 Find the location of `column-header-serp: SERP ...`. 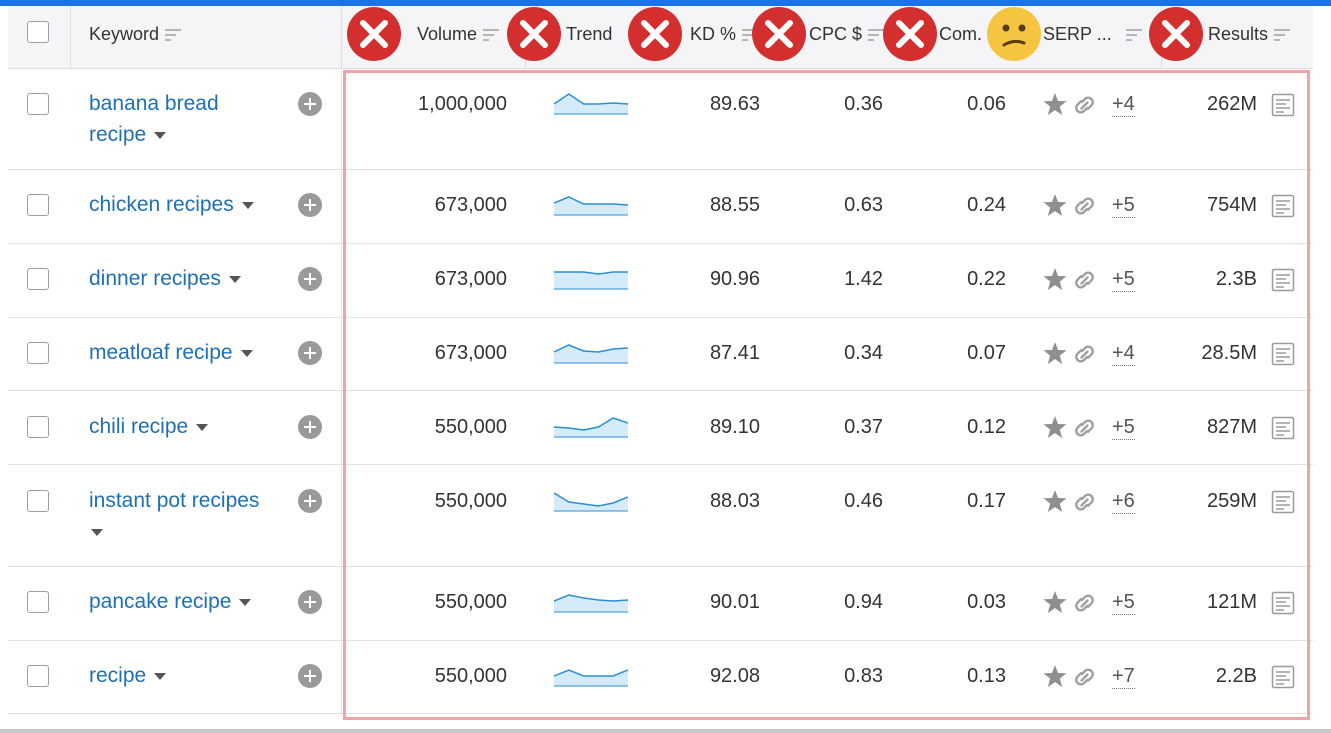

column-header-serp: SERP ... is located at coordinates (1092, 34).